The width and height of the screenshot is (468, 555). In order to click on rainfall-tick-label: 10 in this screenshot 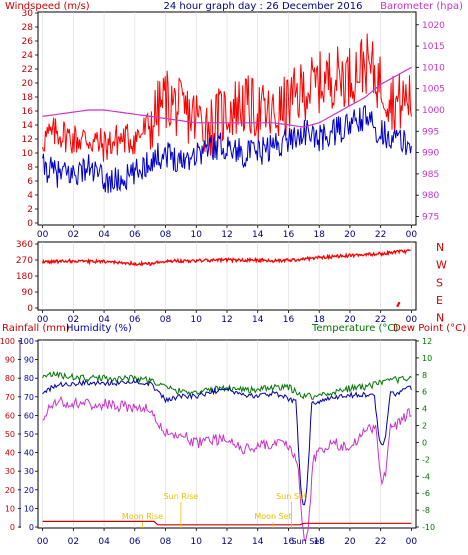, I will do `click(10, 508)`.